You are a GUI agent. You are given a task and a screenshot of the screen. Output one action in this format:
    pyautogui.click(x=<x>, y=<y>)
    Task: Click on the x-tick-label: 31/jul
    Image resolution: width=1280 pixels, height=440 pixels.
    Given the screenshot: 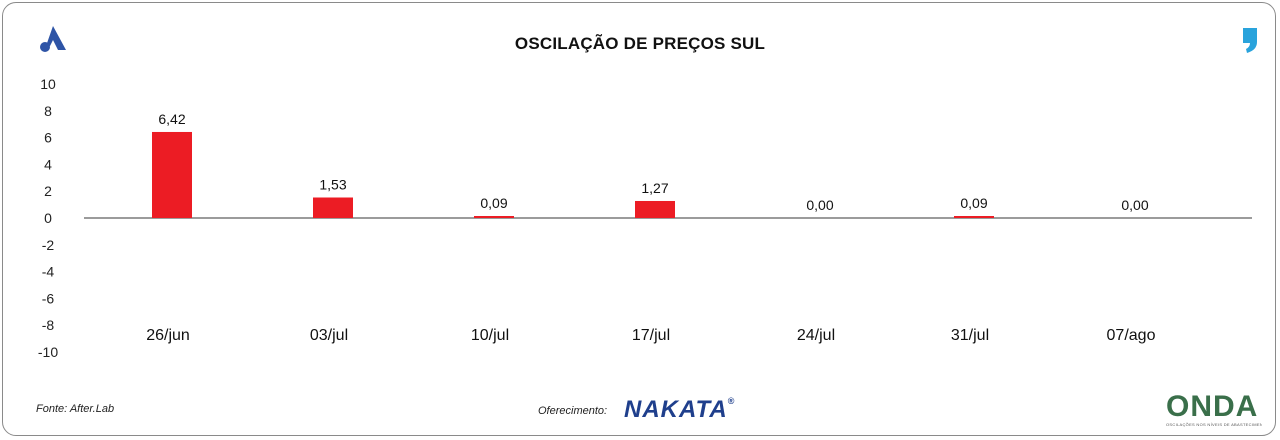 What is the action you would take?
    pyautogui.click(x=970, y=335)
    